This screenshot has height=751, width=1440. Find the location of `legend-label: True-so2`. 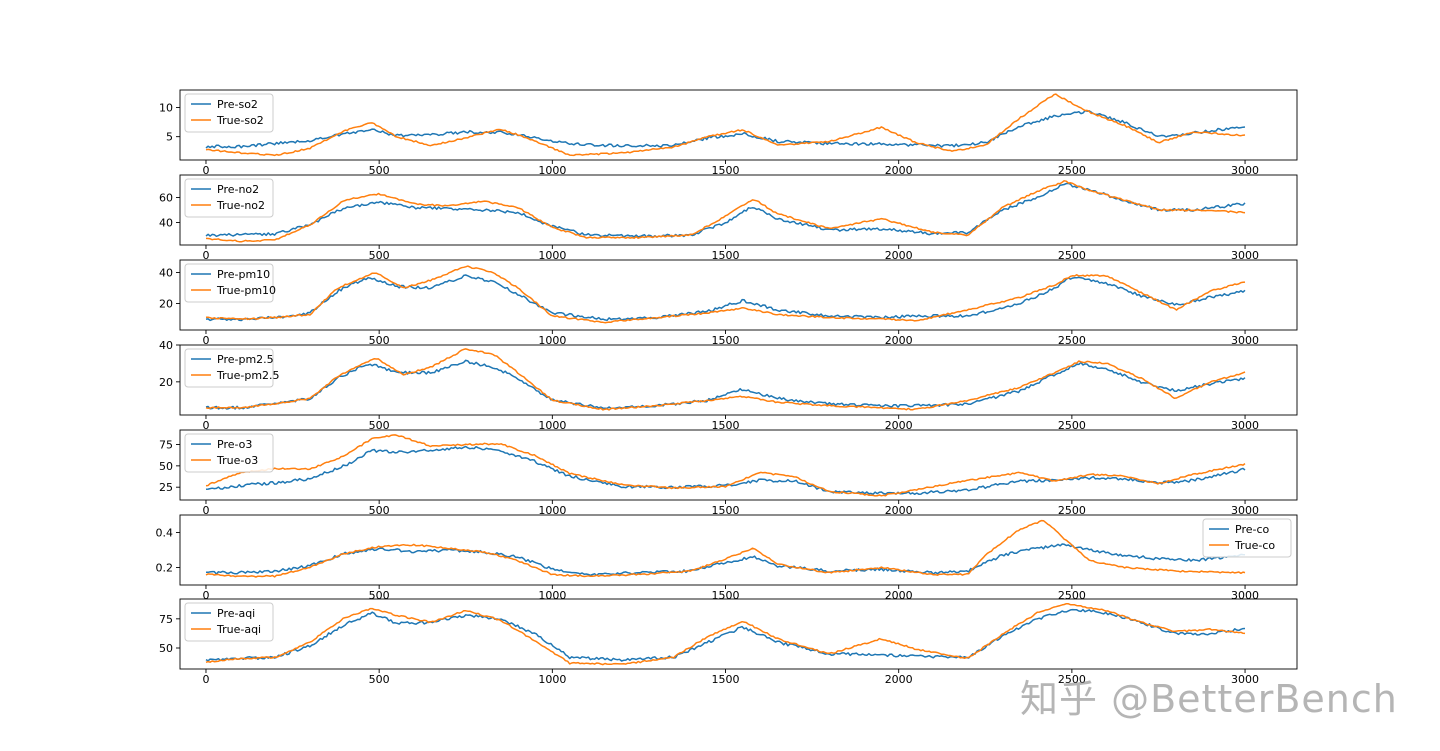

legend-label: True-so2 is located at coordinates (240, 120).